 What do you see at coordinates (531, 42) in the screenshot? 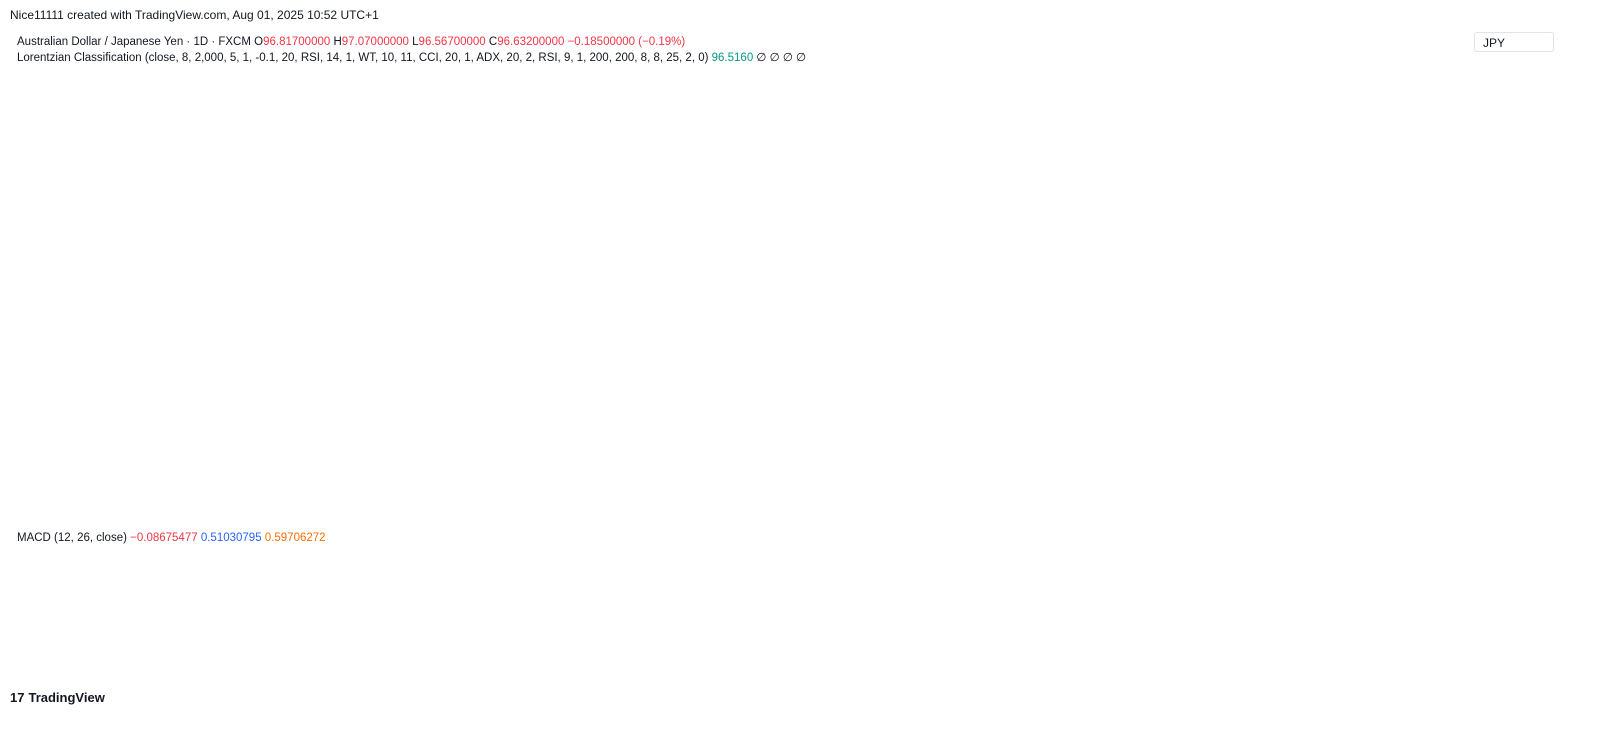
I see `close-value: 96.63200000` at bounding box center [531, 42].